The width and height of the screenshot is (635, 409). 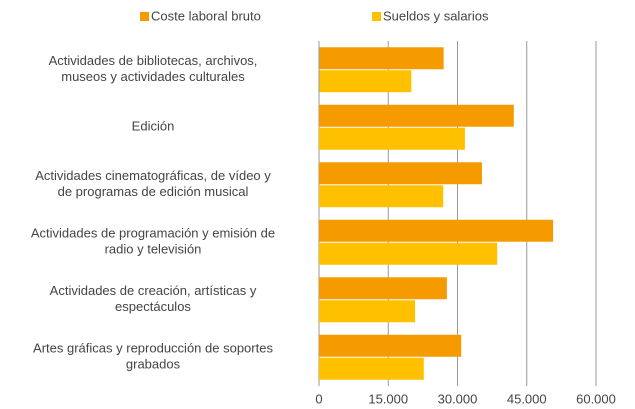 I want to click on x-tick-label: 60.000, so click(x=596, y=398).